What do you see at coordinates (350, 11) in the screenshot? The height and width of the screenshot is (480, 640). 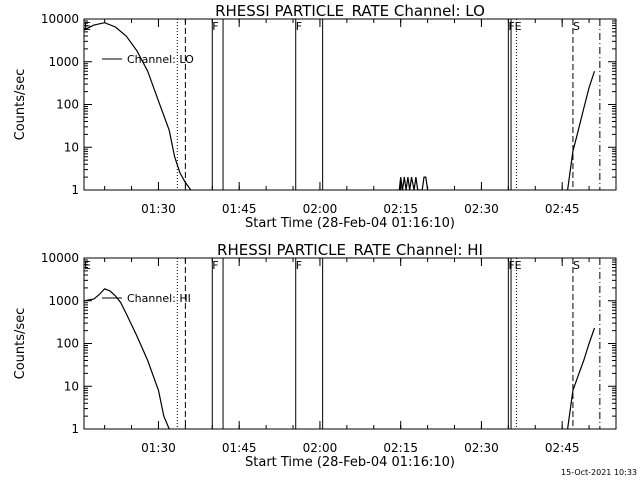 I see `chart-title: RHESSI PARTICLE_RATE Channel: LO` at bounding box center [350, 11].